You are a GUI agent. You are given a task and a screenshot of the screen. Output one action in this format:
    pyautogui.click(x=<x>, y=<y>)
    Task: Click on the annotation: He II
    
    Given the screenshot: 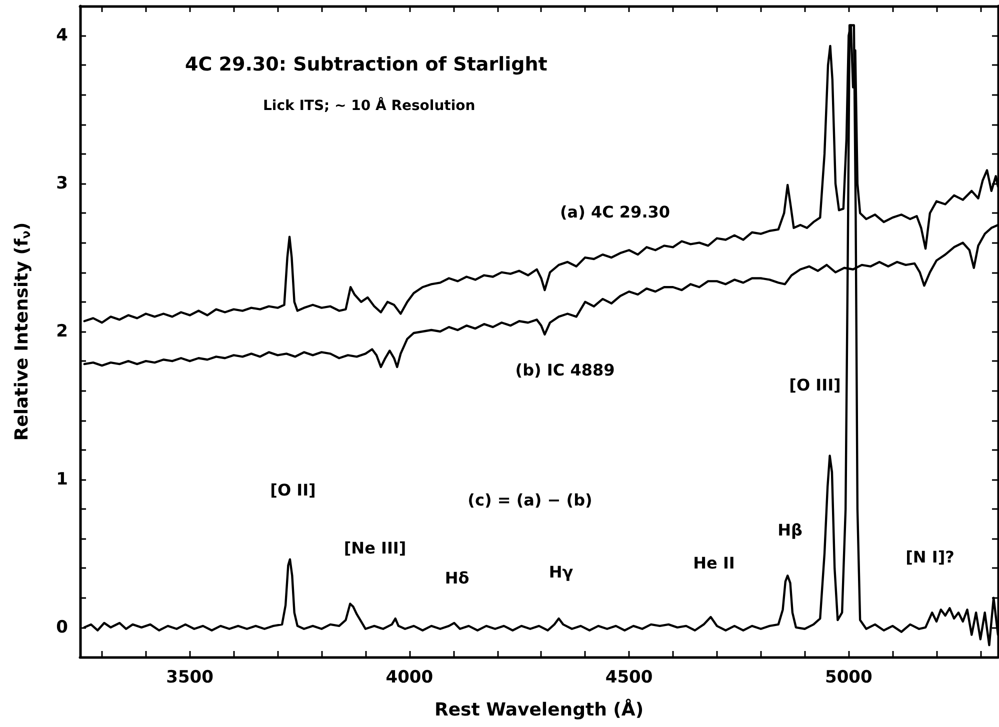 What is the action you would take?
    pyautogui.click(x=714, y=563)
    